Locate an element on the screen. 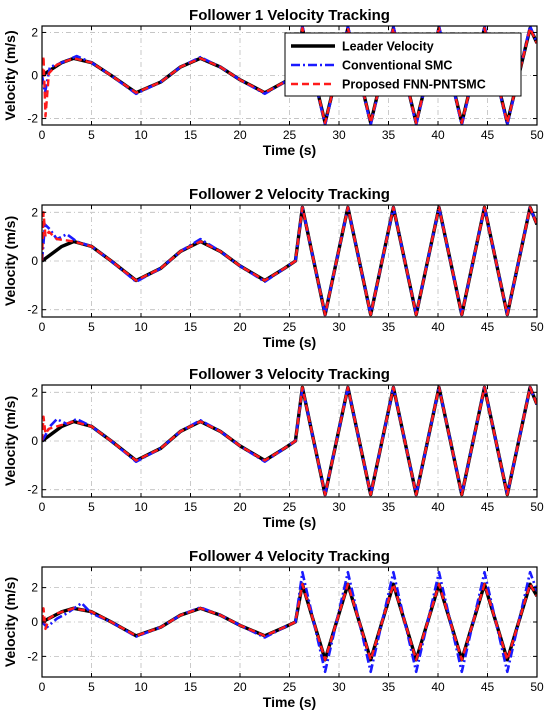 The height and width of the screenshot is (726, 550). chart-title: Follower 3 Velocity Tracking is located at coordinates (289, 374).